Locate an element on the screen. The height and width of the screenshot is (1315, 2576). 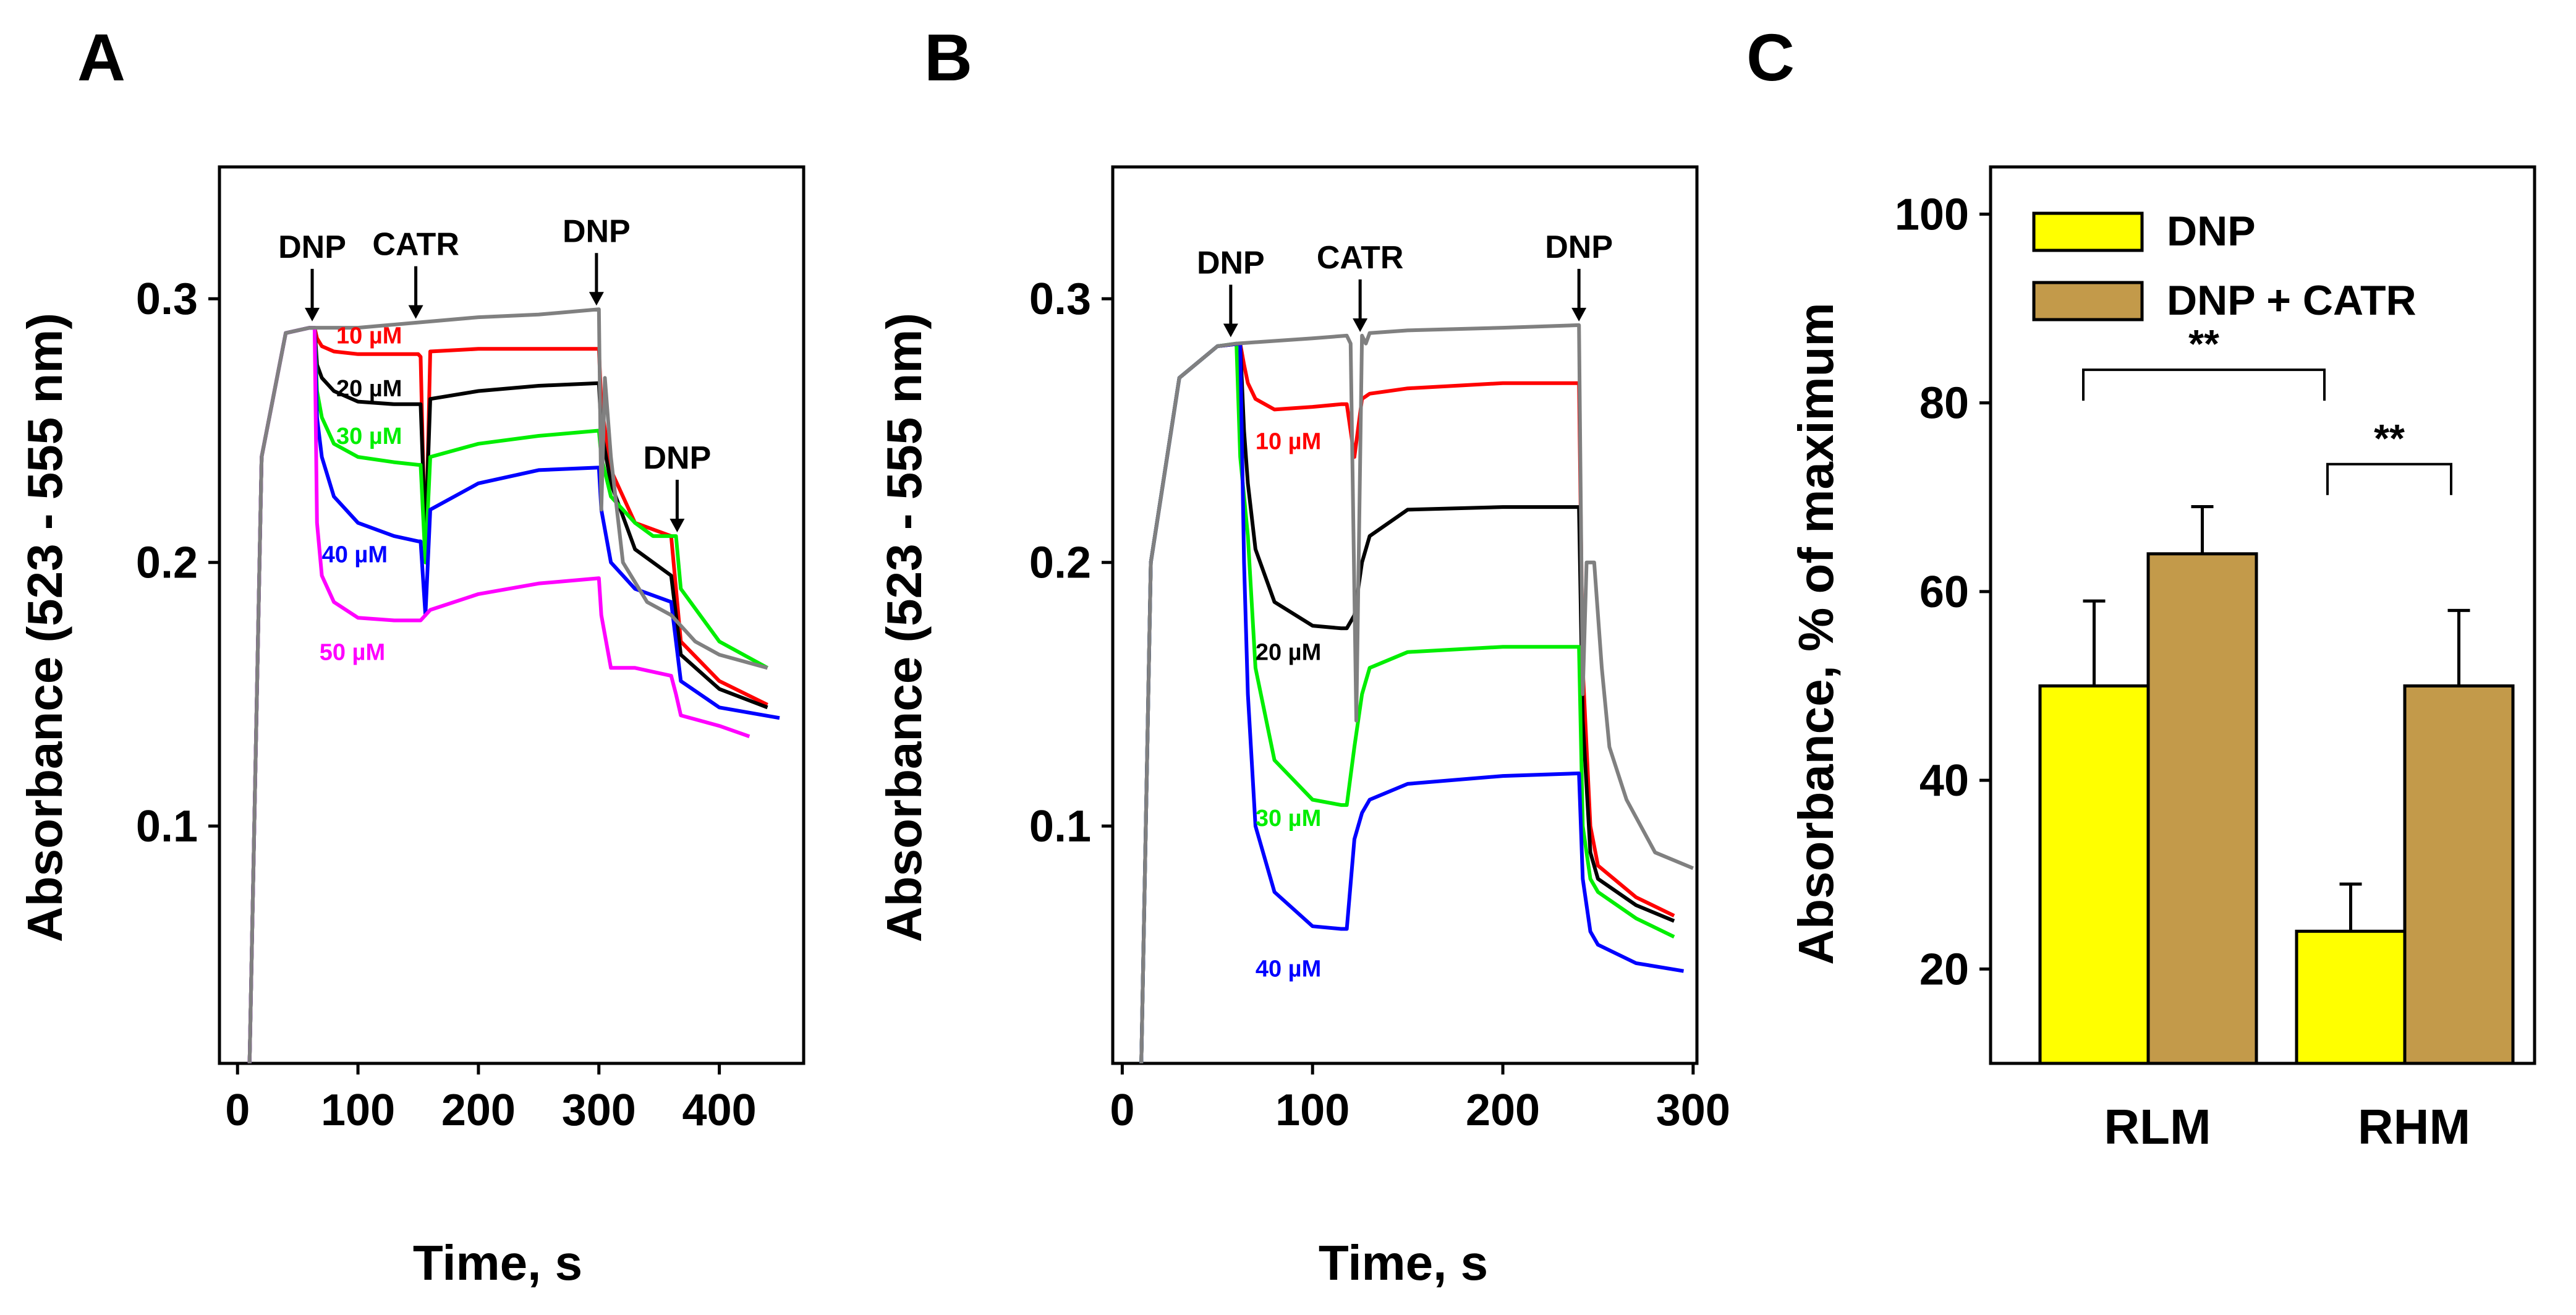
panel-label-b: B is located at coordinates (948, 57).